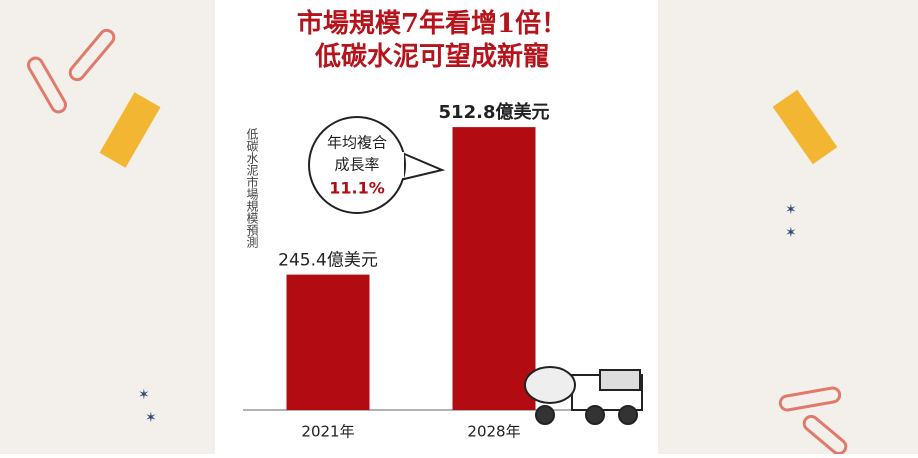  What do you see at coordinates (494, 112) in the screenshot?
I see `value-label: 512.8億美元` at bounding box center [494, 112].